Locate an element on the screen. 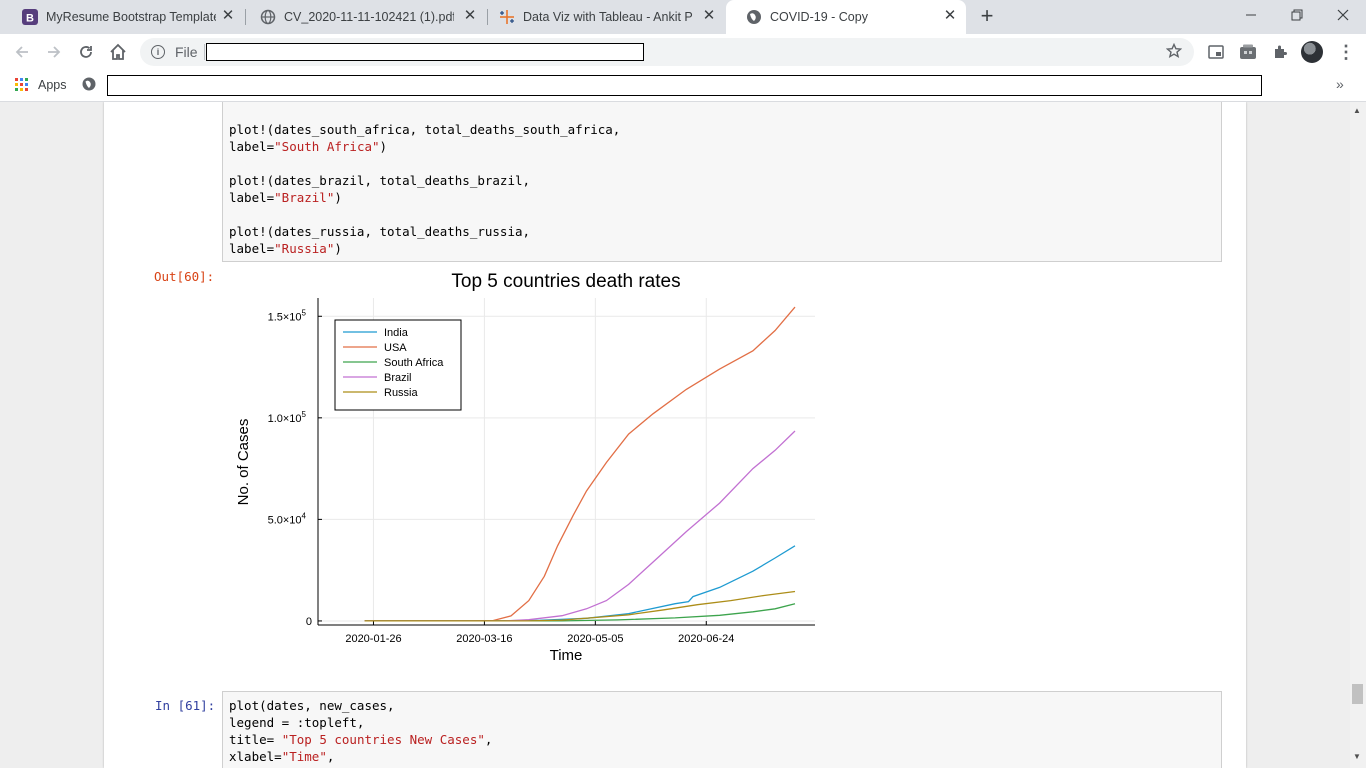 The width and height of the screenshot is (1366, 768). browser-toolbar: i File is located at coordinates (683, 52).